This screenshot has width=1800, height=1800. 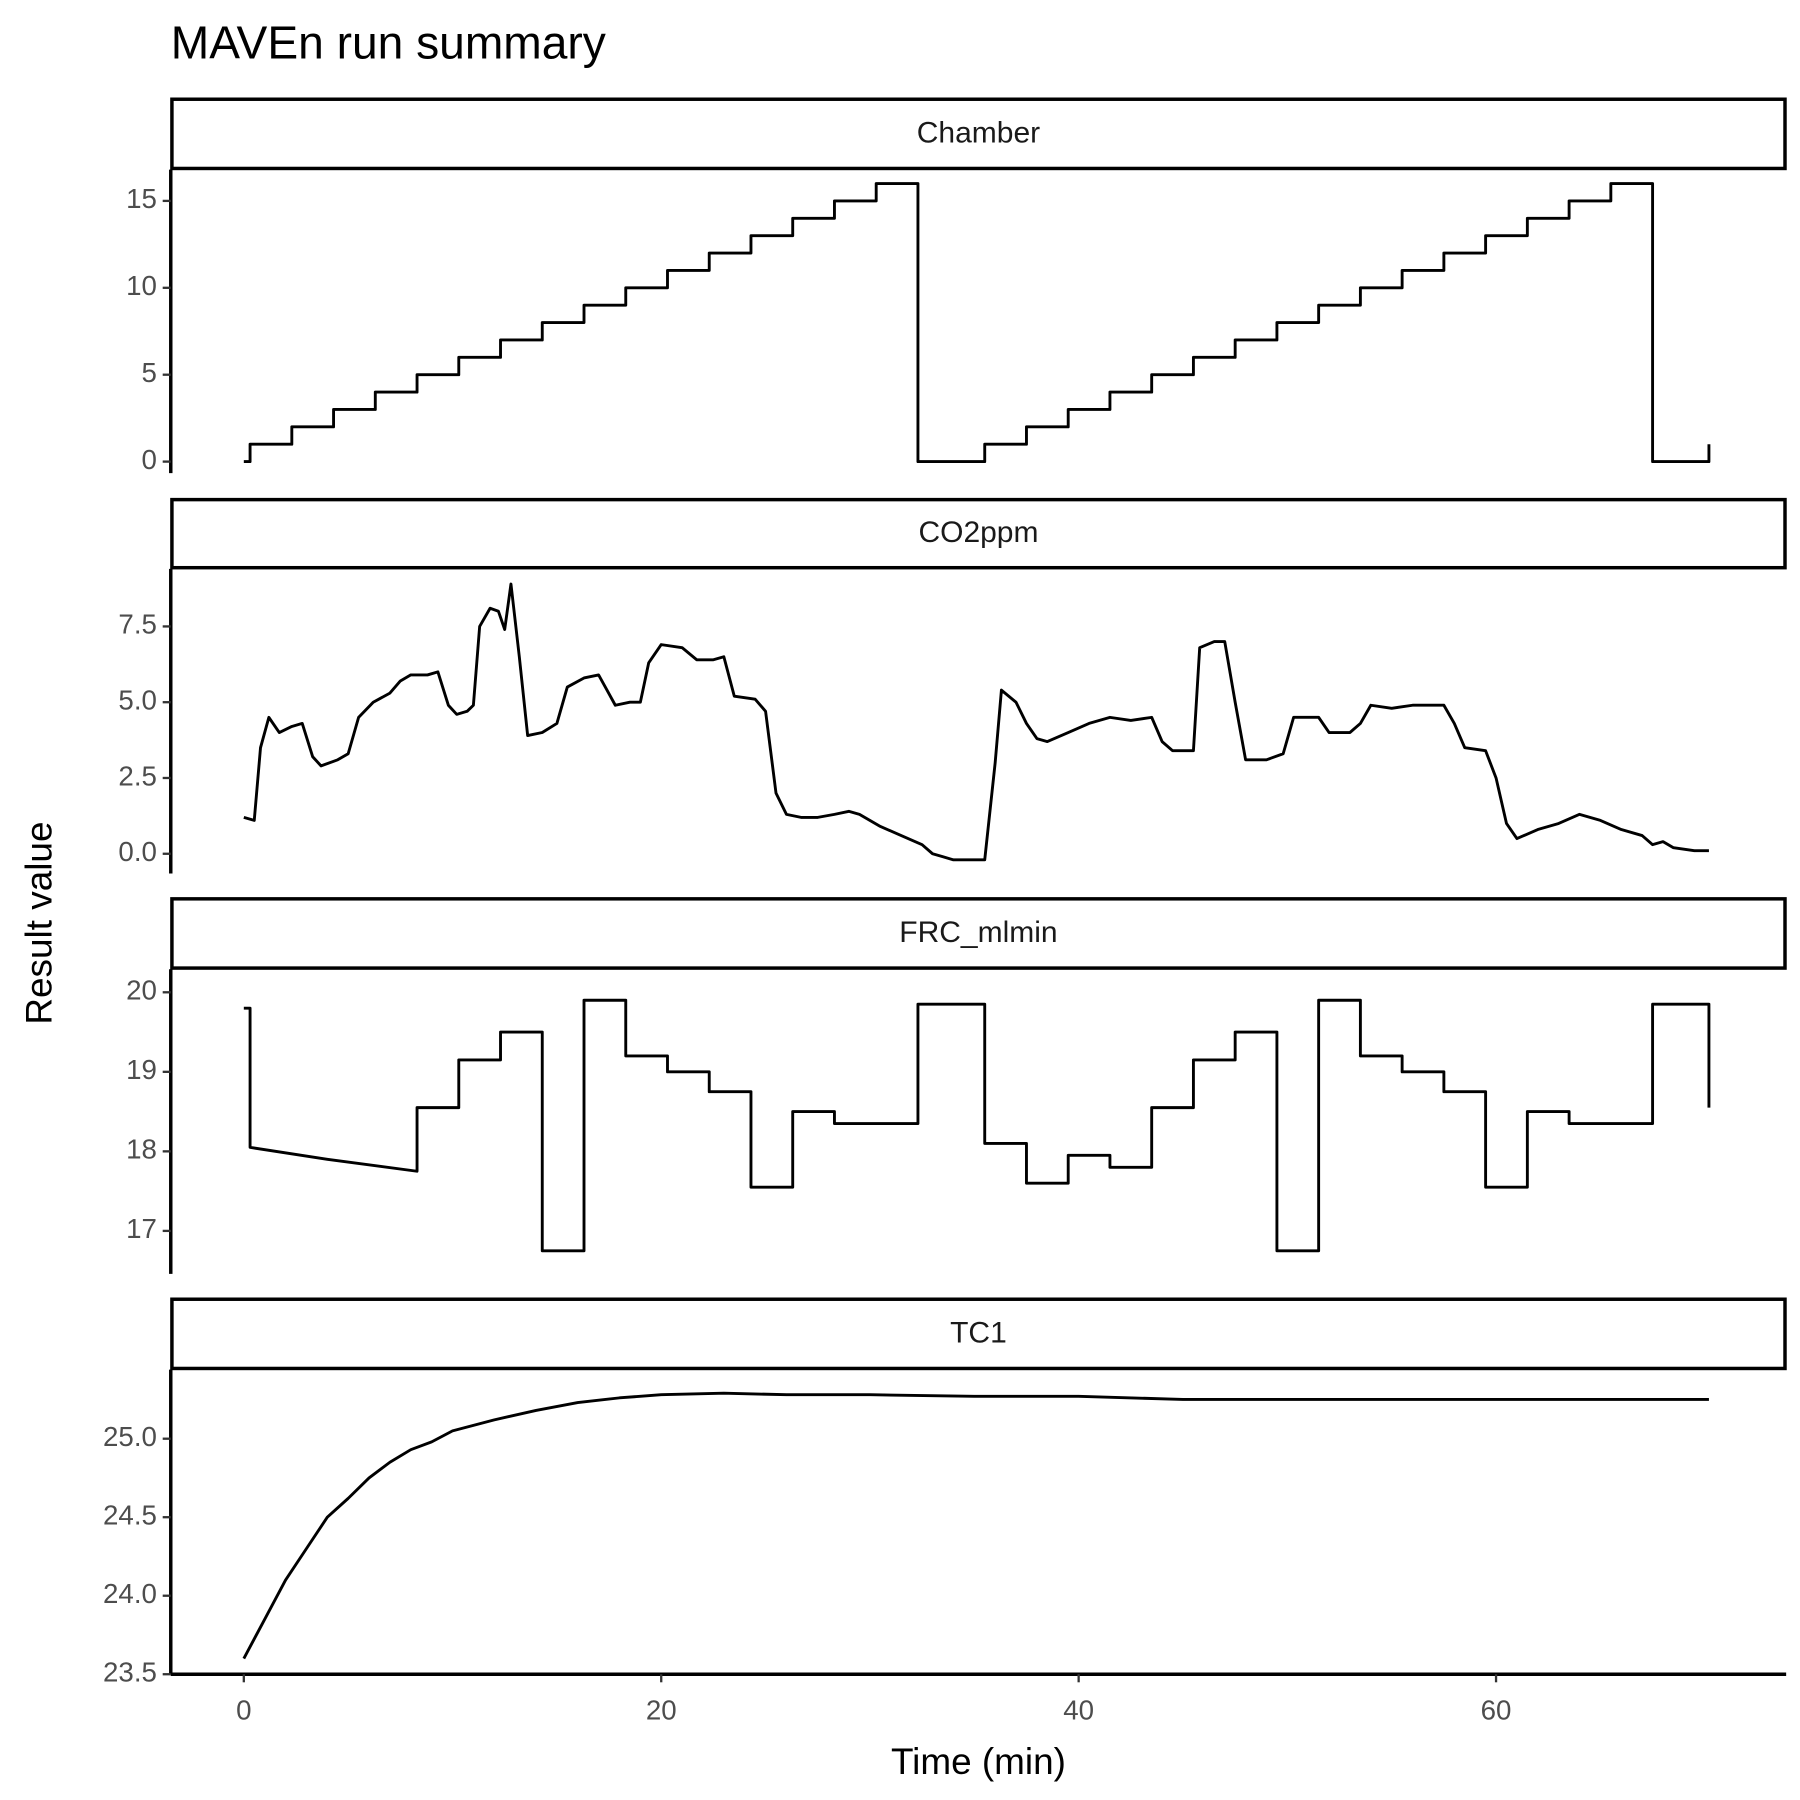 I want to click on y-tick-label: 19, so click(x=141, y=1069).